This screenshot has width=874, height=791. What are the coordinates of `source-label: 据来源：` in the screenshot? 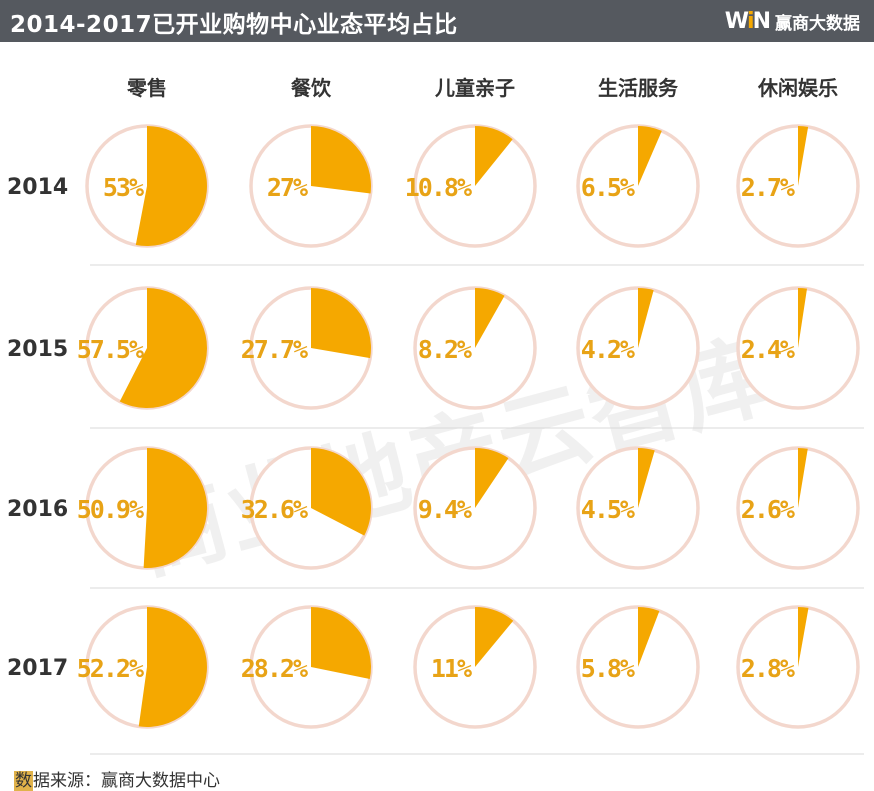 It's located at (67, 781).